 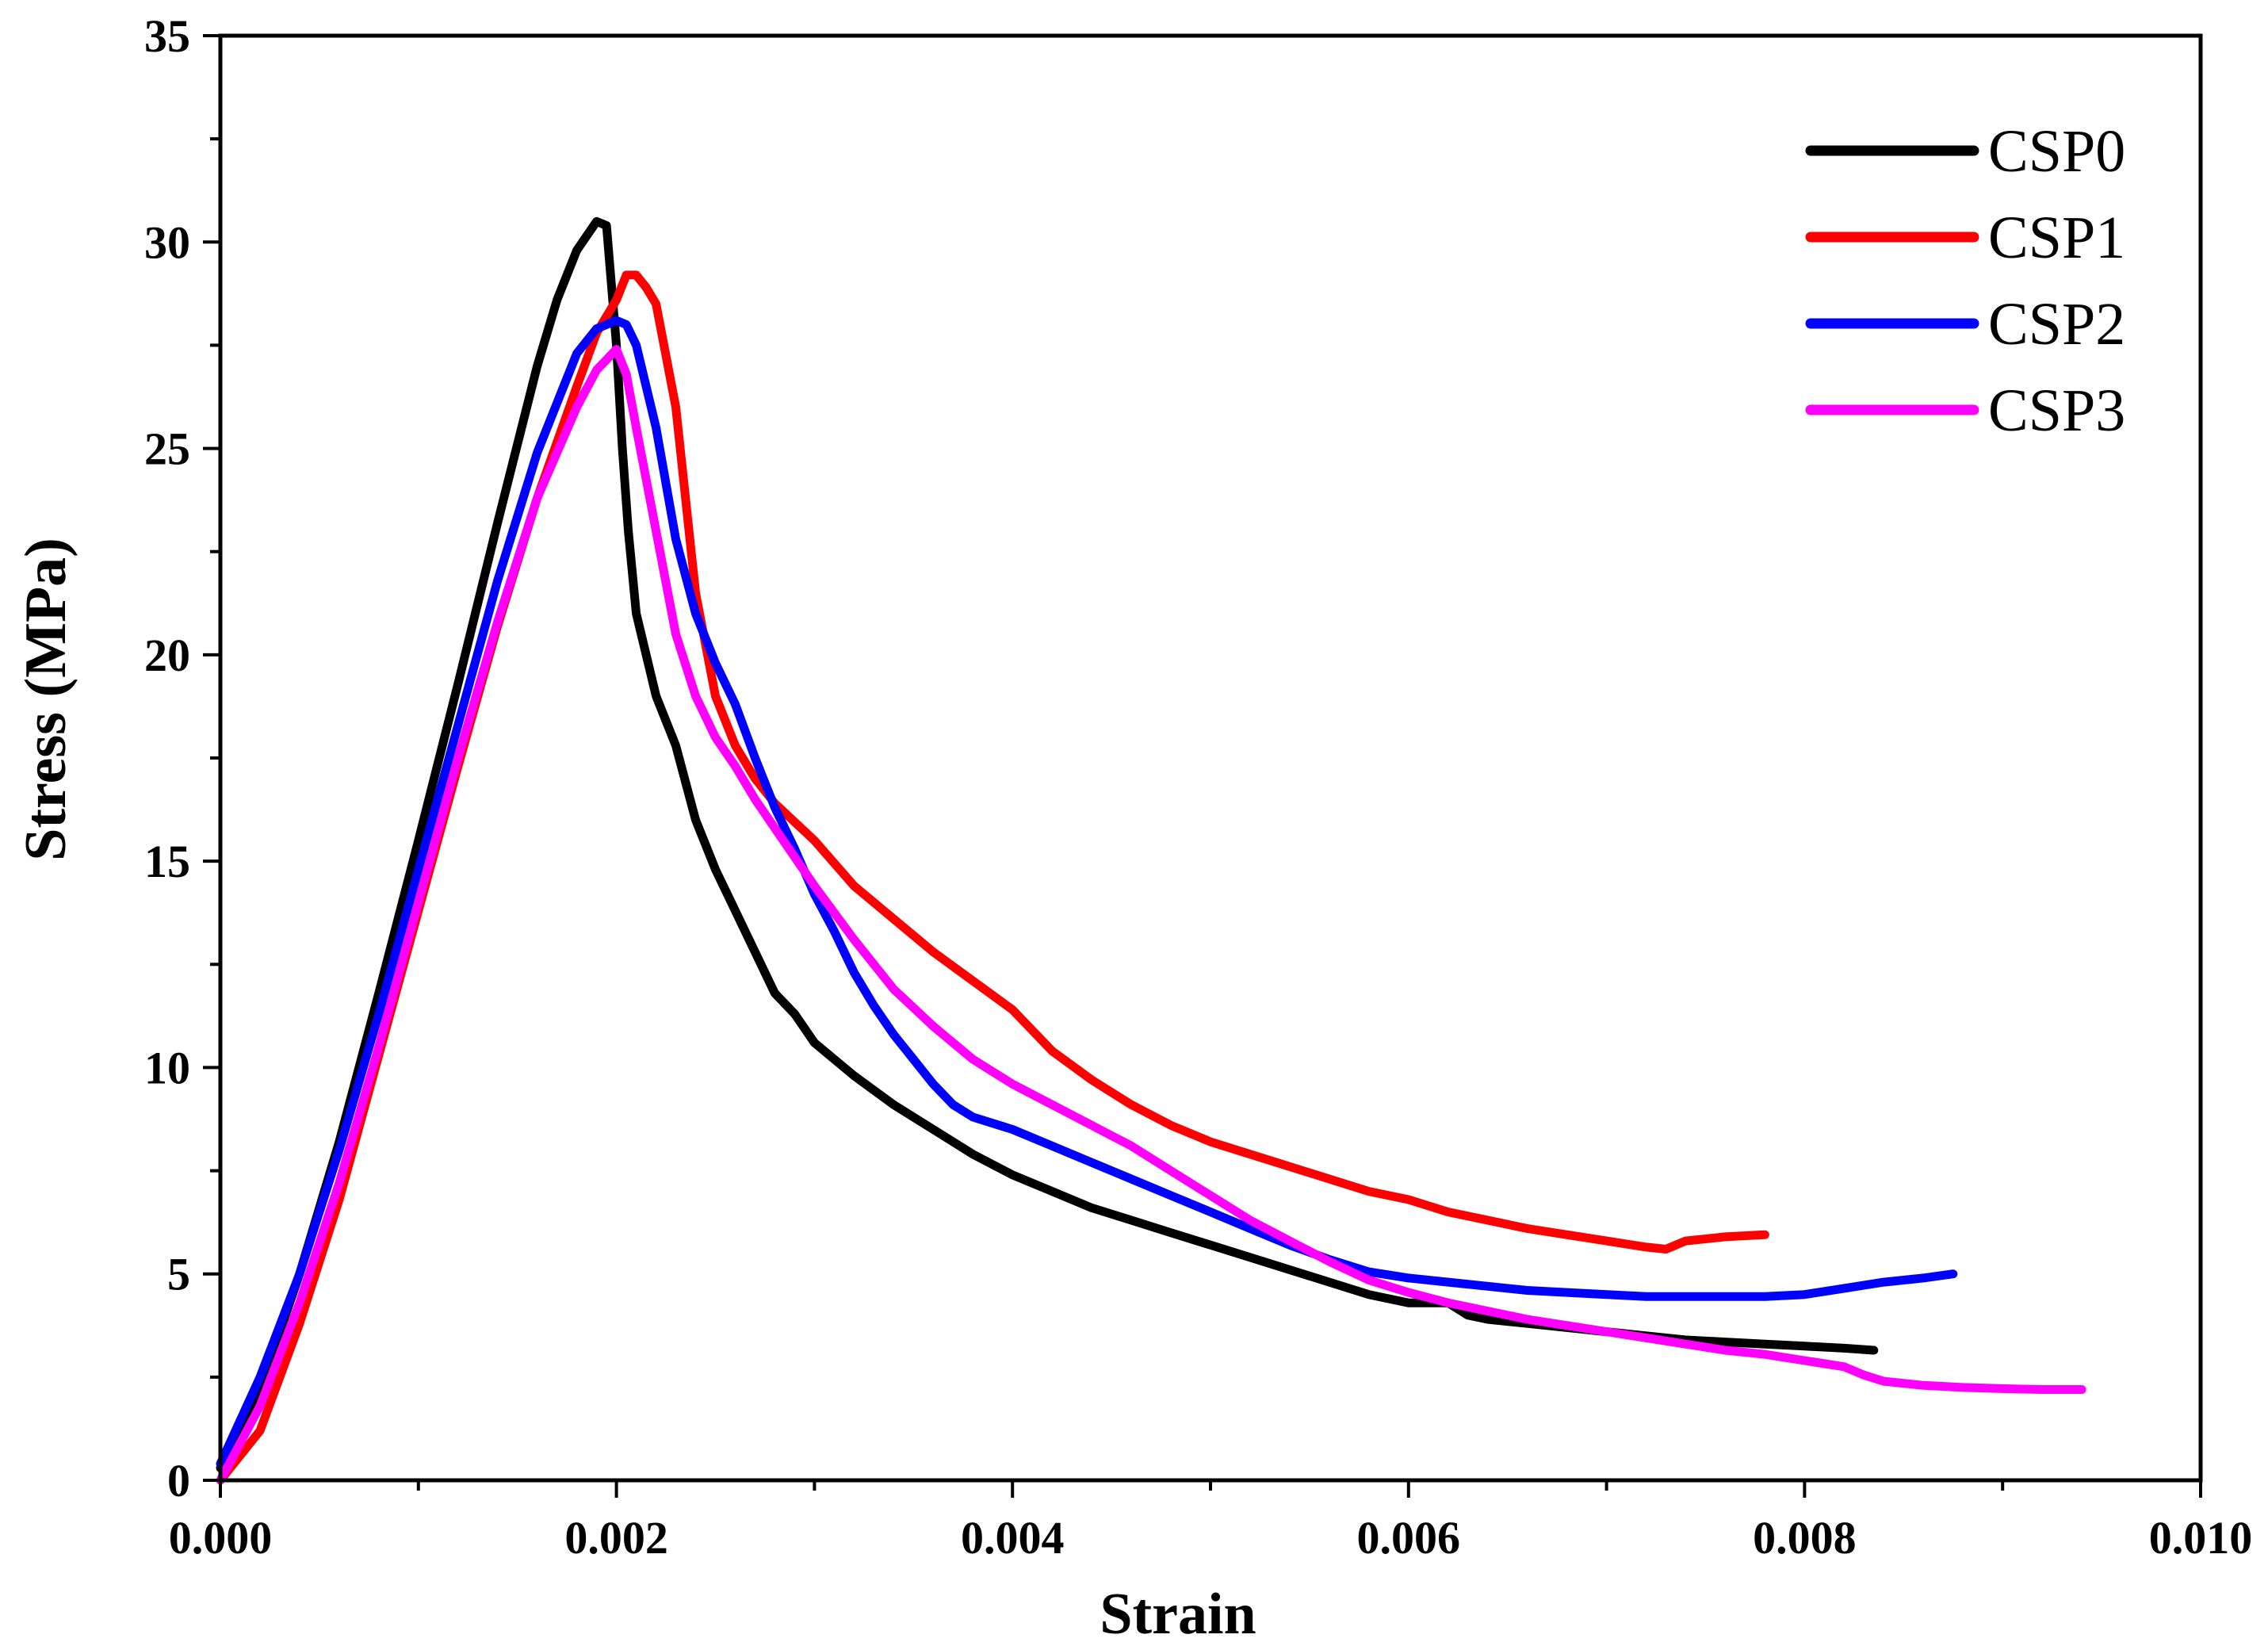 What do you see at coordinates (1409, 1538) in the screenshot?
I see `x-tick-label: 0.006` at bounding box center [1409, 1538].